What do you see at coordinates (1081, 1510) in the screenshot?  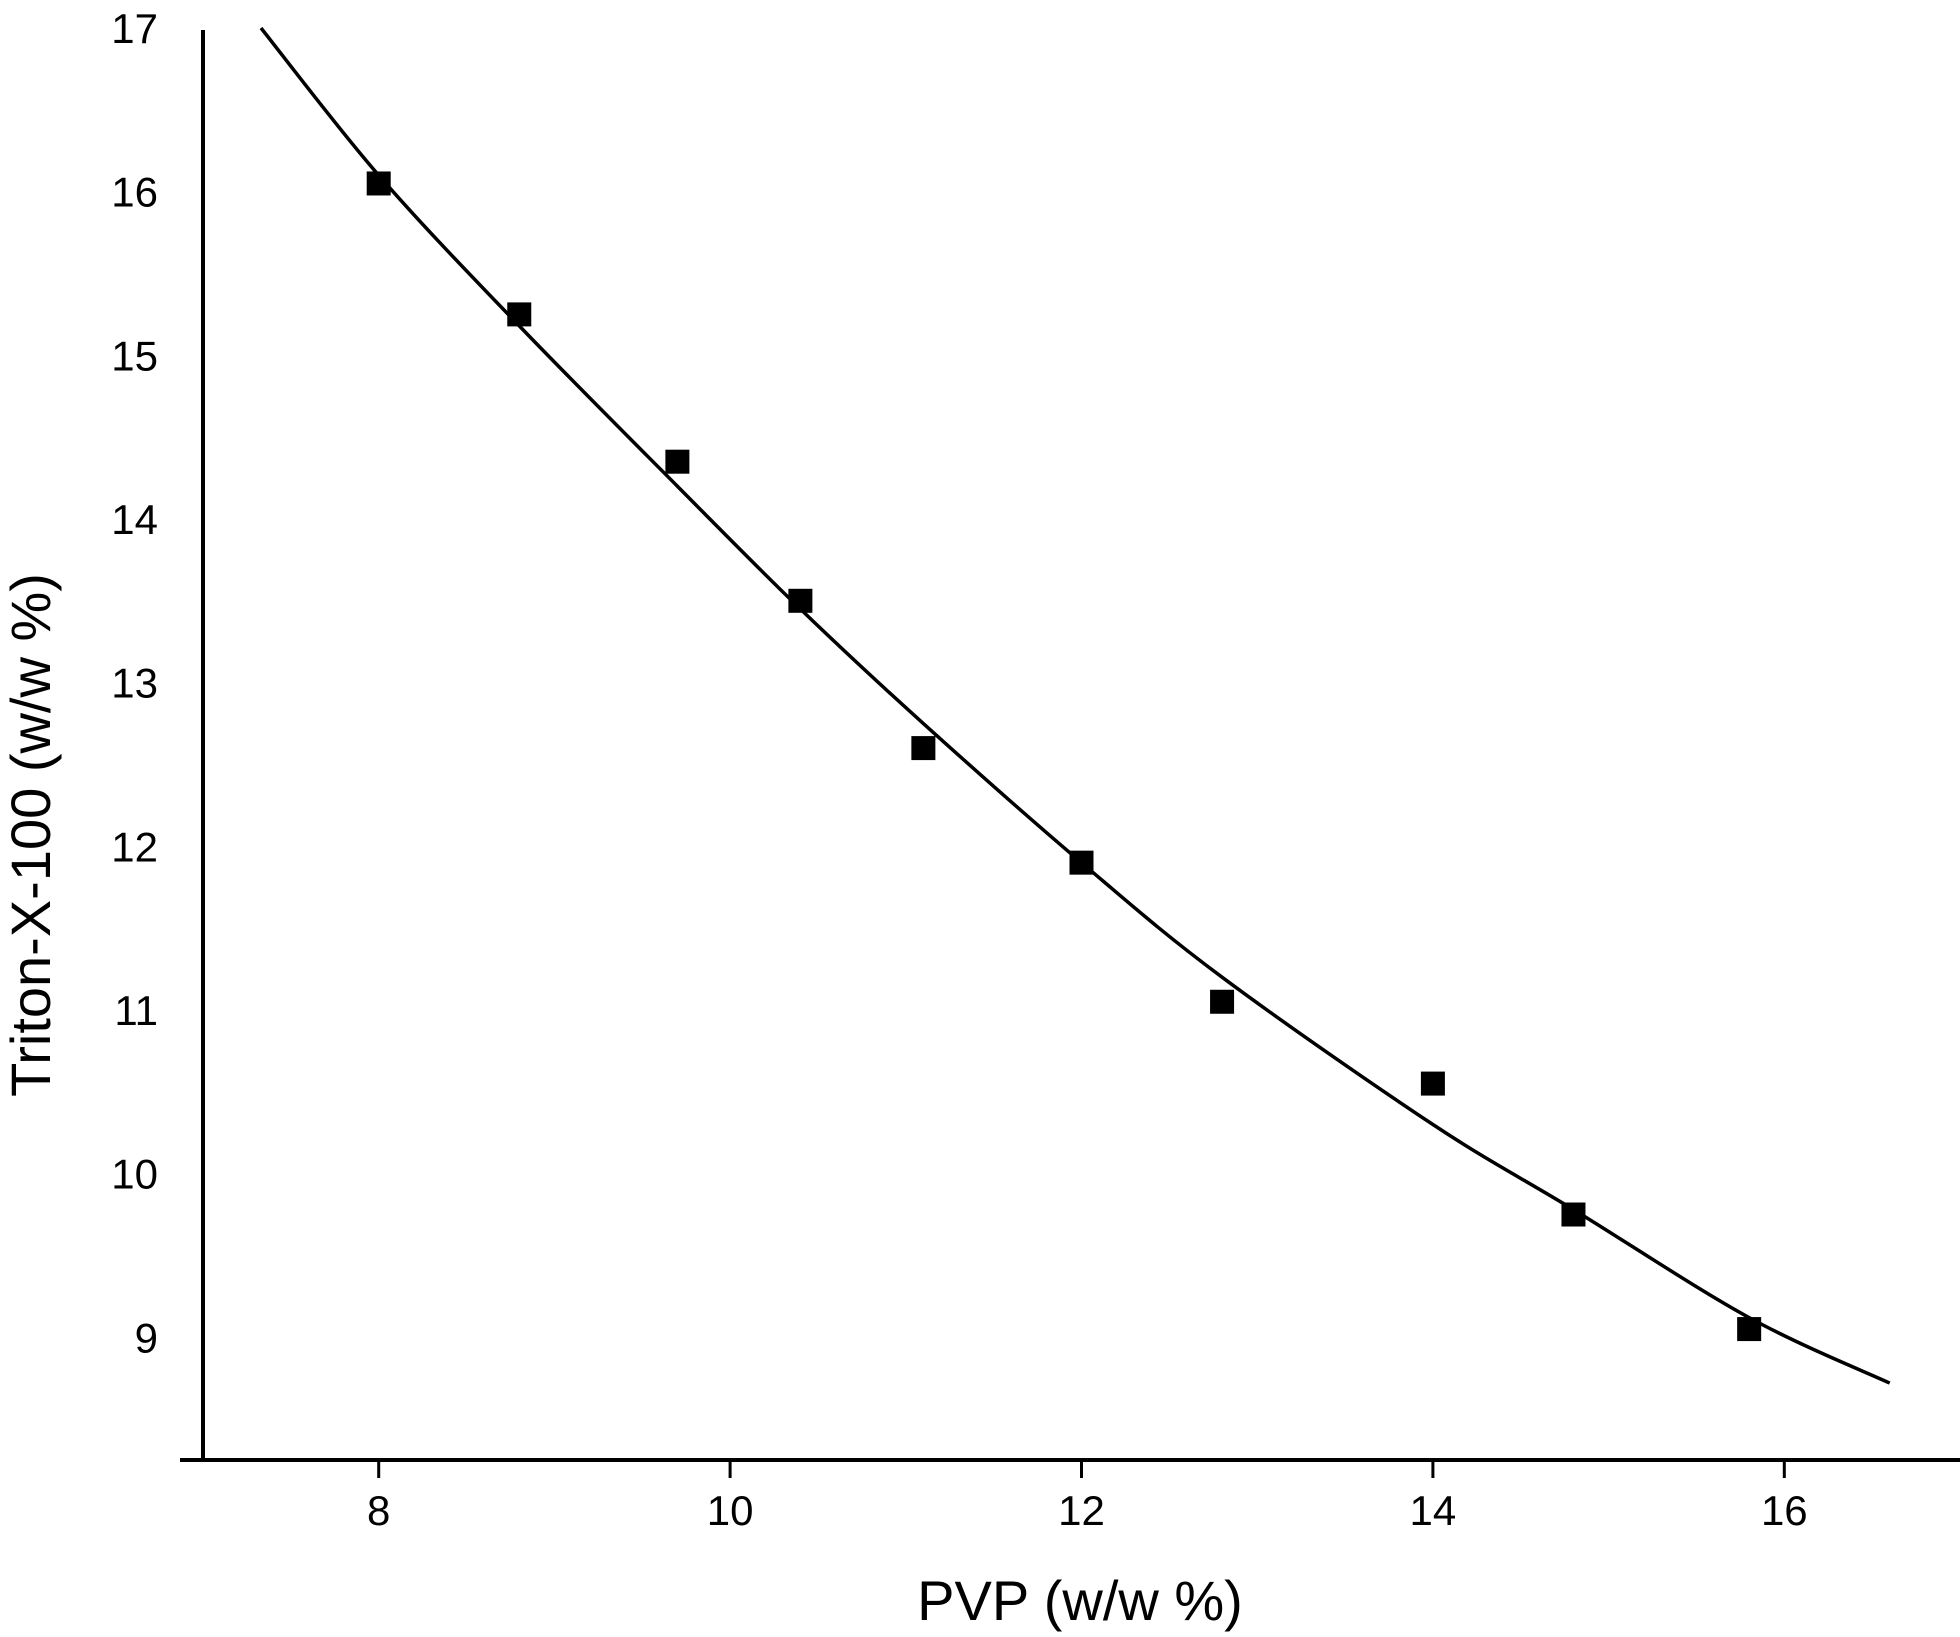 I see `x-tick-label: 12` at bounding box center [1081, 1510].